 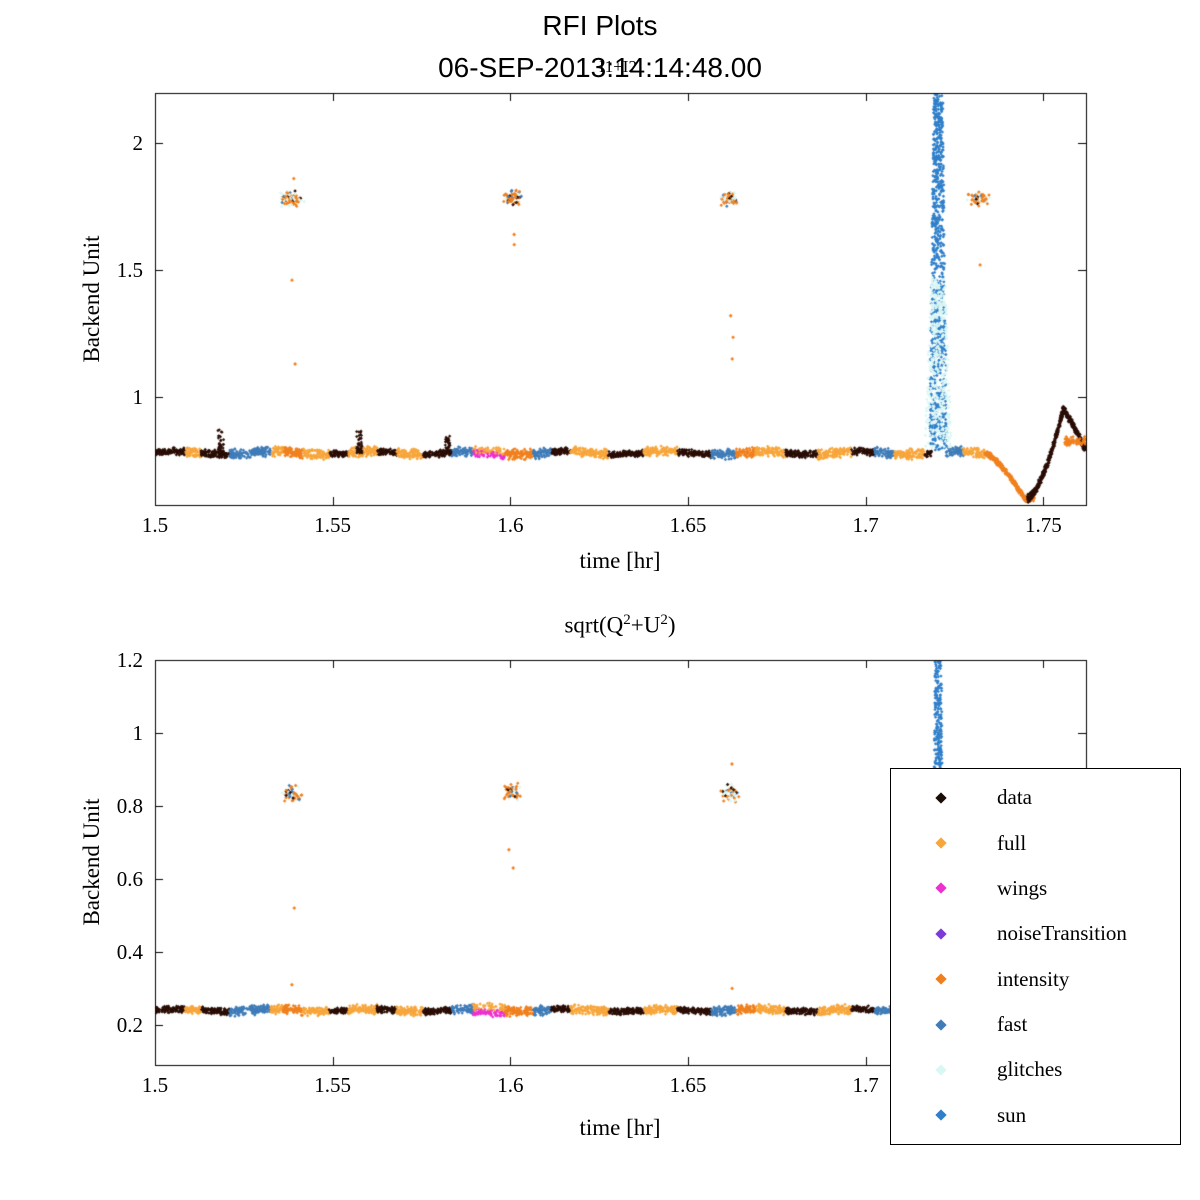 I want to click on subplot1-ylabel: Backend Unit, so click(x=91, y=299).